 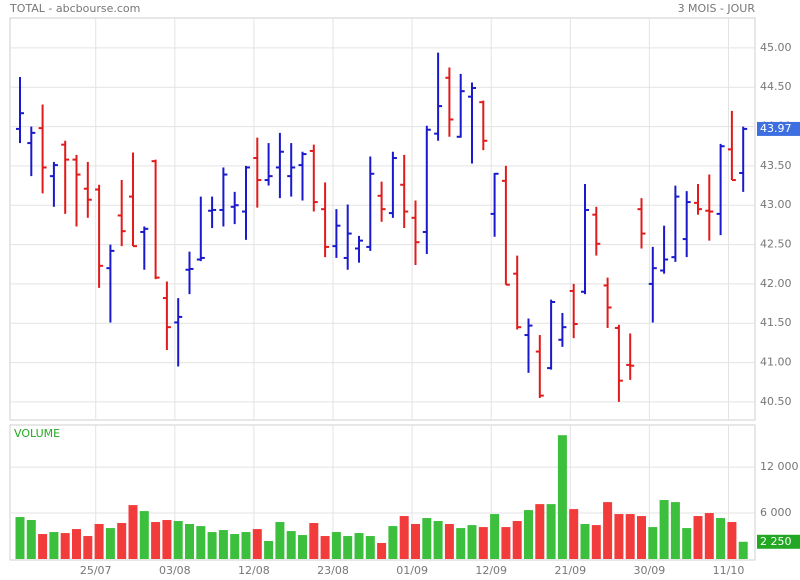 What do you see at coordinates (776, 512) in the screenshot?
I see `y-tick-label: 6 000` at bounding box center [776, 512].